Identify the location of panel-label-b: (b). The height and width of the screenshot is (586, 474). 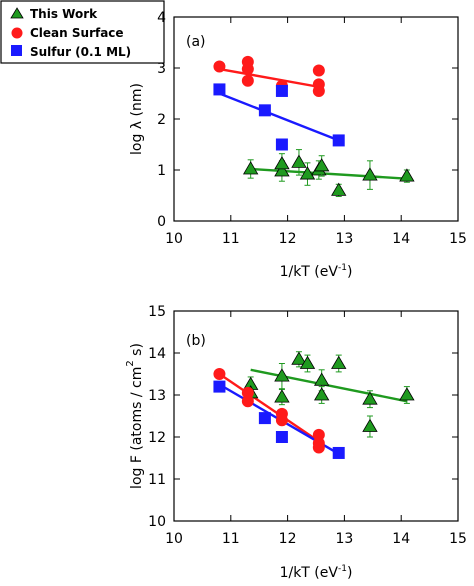
(196, 341).